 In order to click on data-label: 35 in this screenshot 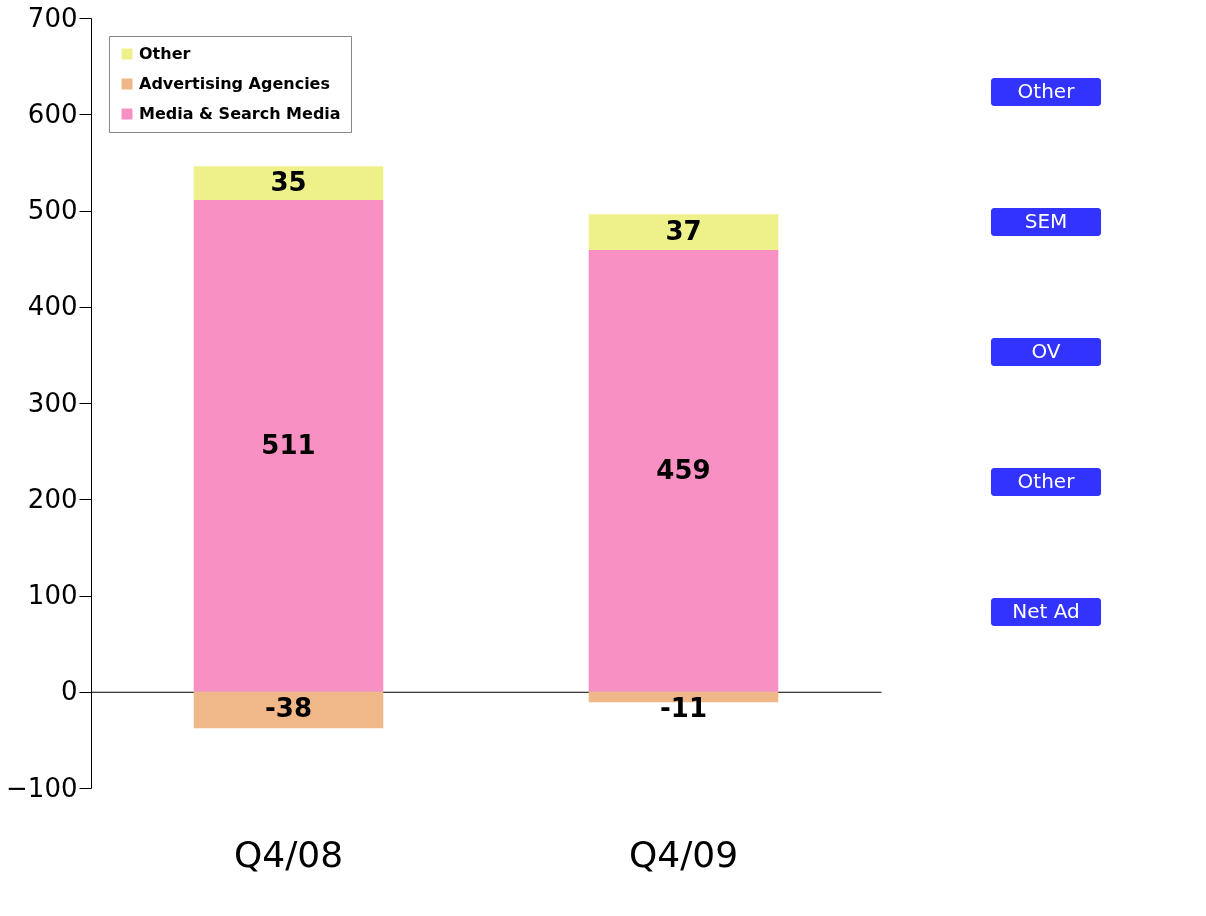, I will do `click(288, 182)`.